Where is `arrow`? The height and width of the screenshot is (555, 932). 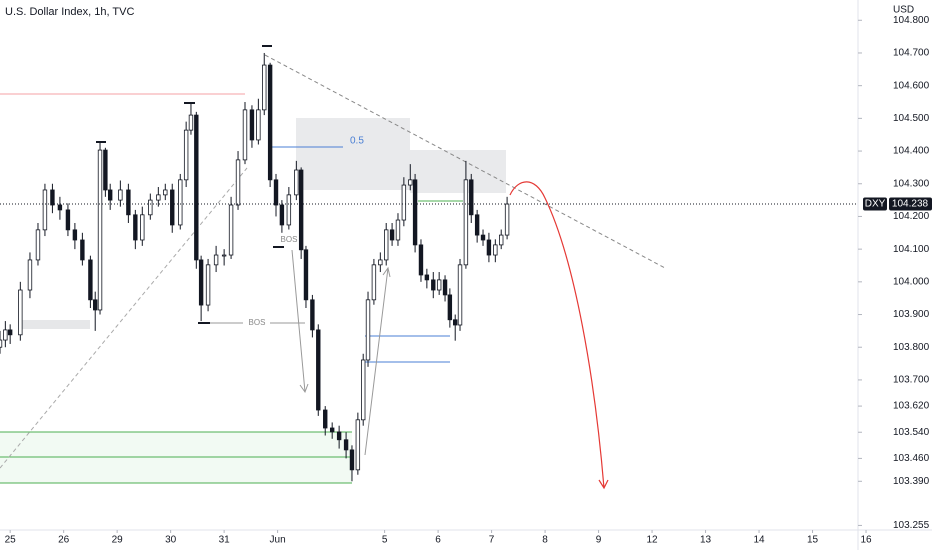 arrow is located at coordinates (300, 321).